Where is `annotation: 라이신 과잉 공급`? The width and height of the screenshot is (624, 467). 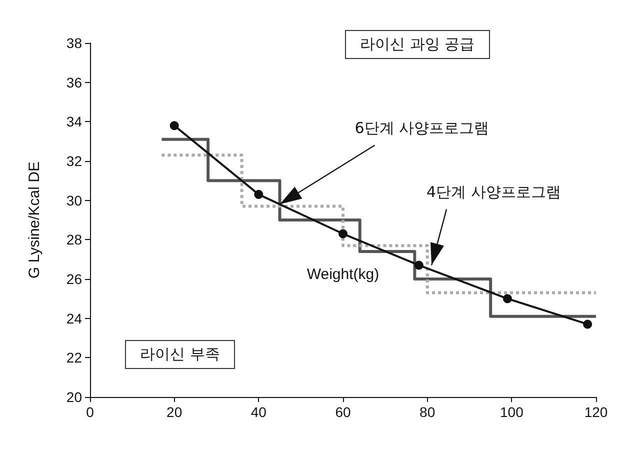
annotation: 라이신 과잉 공급 is located at coordinates (417, 44).